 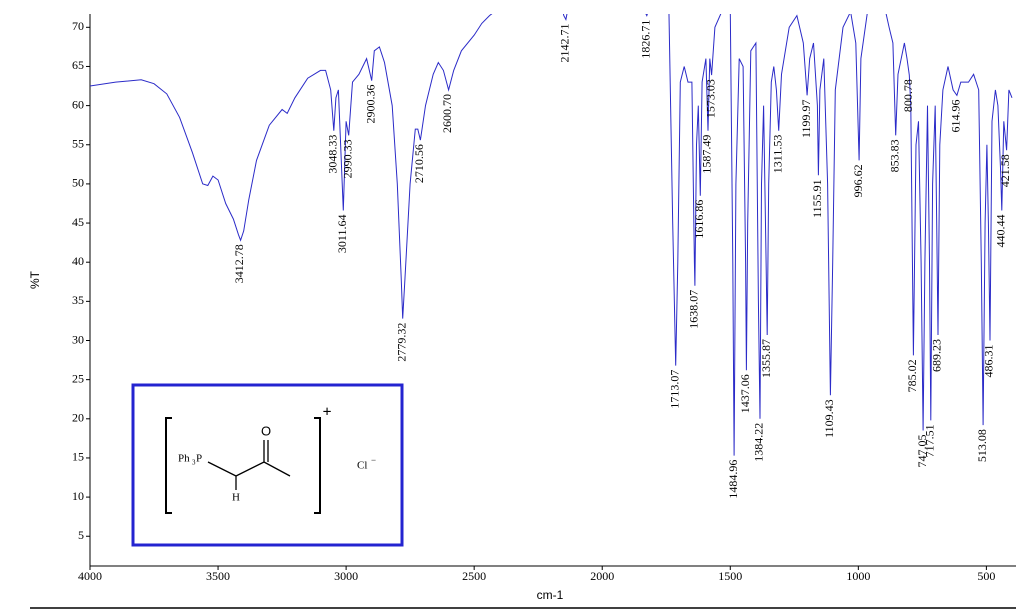 What do you see at coordinates (929, 440) in the screenshot?
I see `peak-label: 717.51` at bounding box center [929, 440].